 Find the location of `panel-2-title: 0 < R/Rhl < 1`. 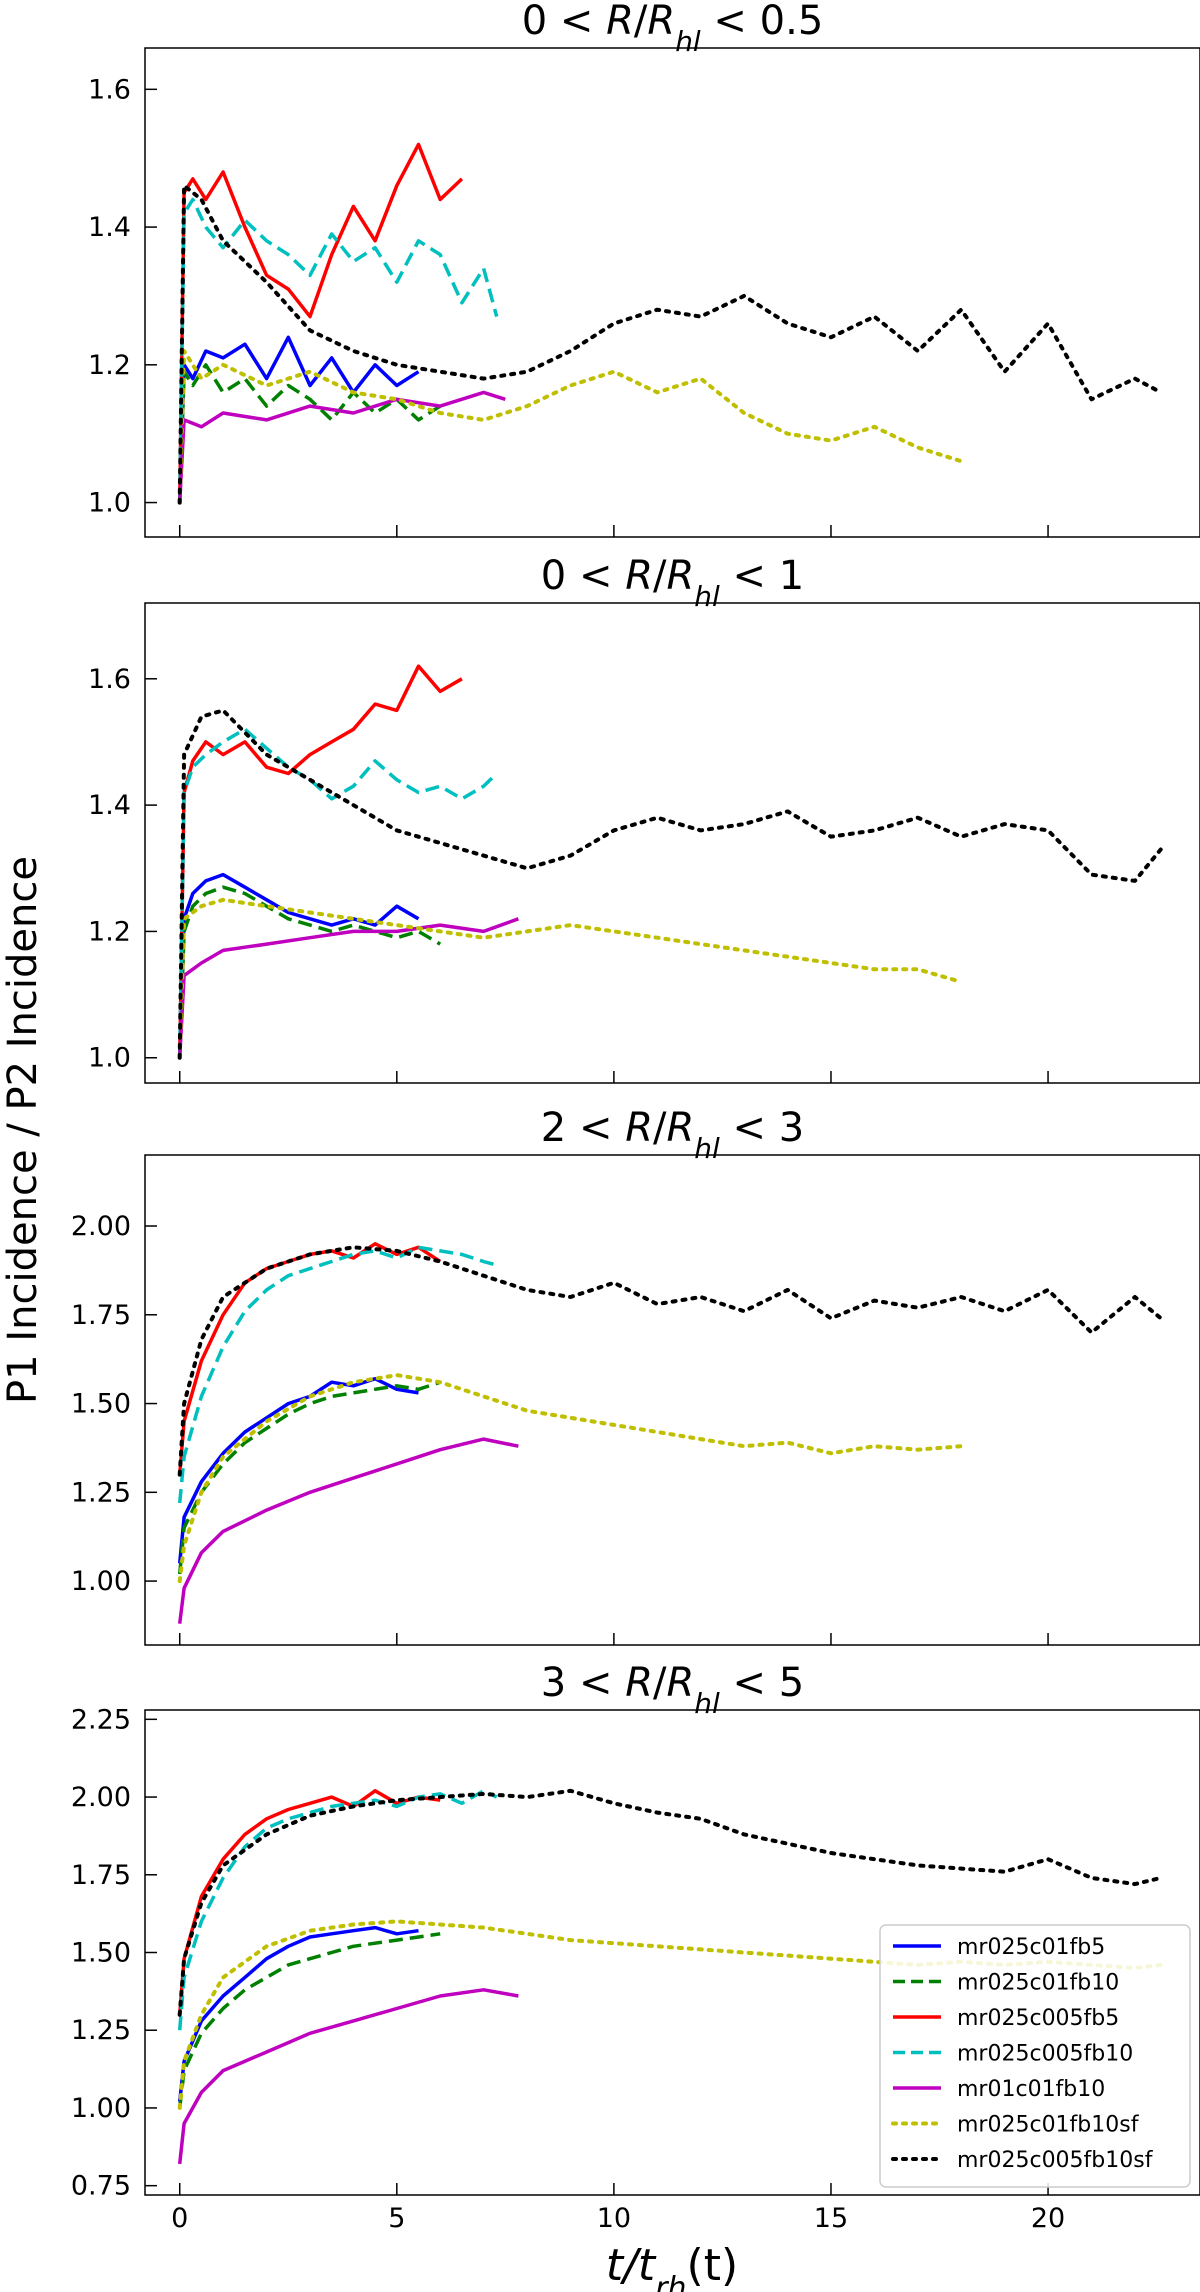

panel-2-title: 0 < R/Rhl < 1 is located at coordinates (672, 583).